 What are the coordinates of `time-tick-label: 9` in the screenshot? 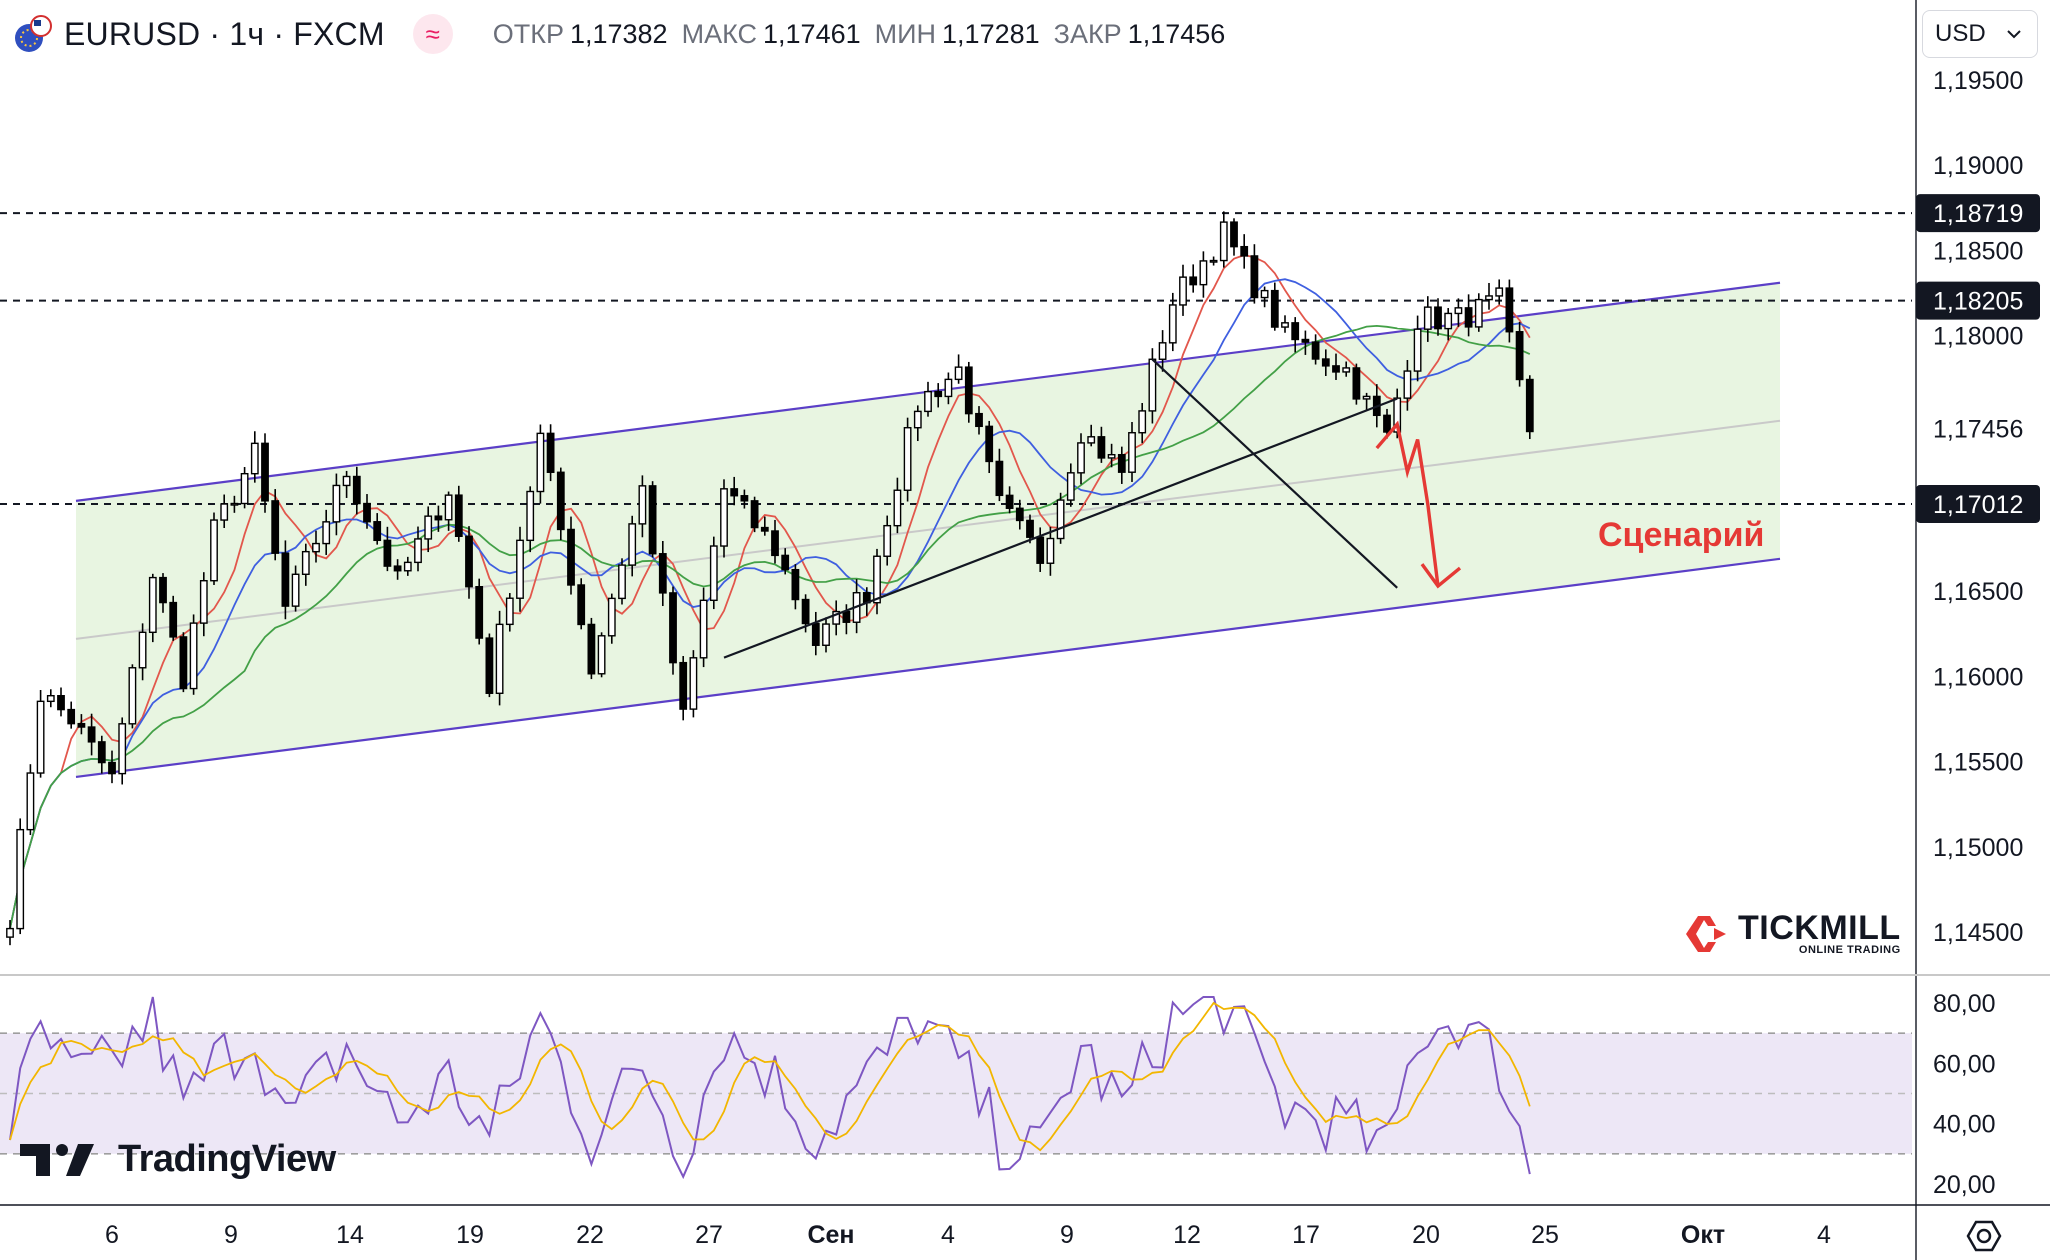 It's located at (1067, 1235).